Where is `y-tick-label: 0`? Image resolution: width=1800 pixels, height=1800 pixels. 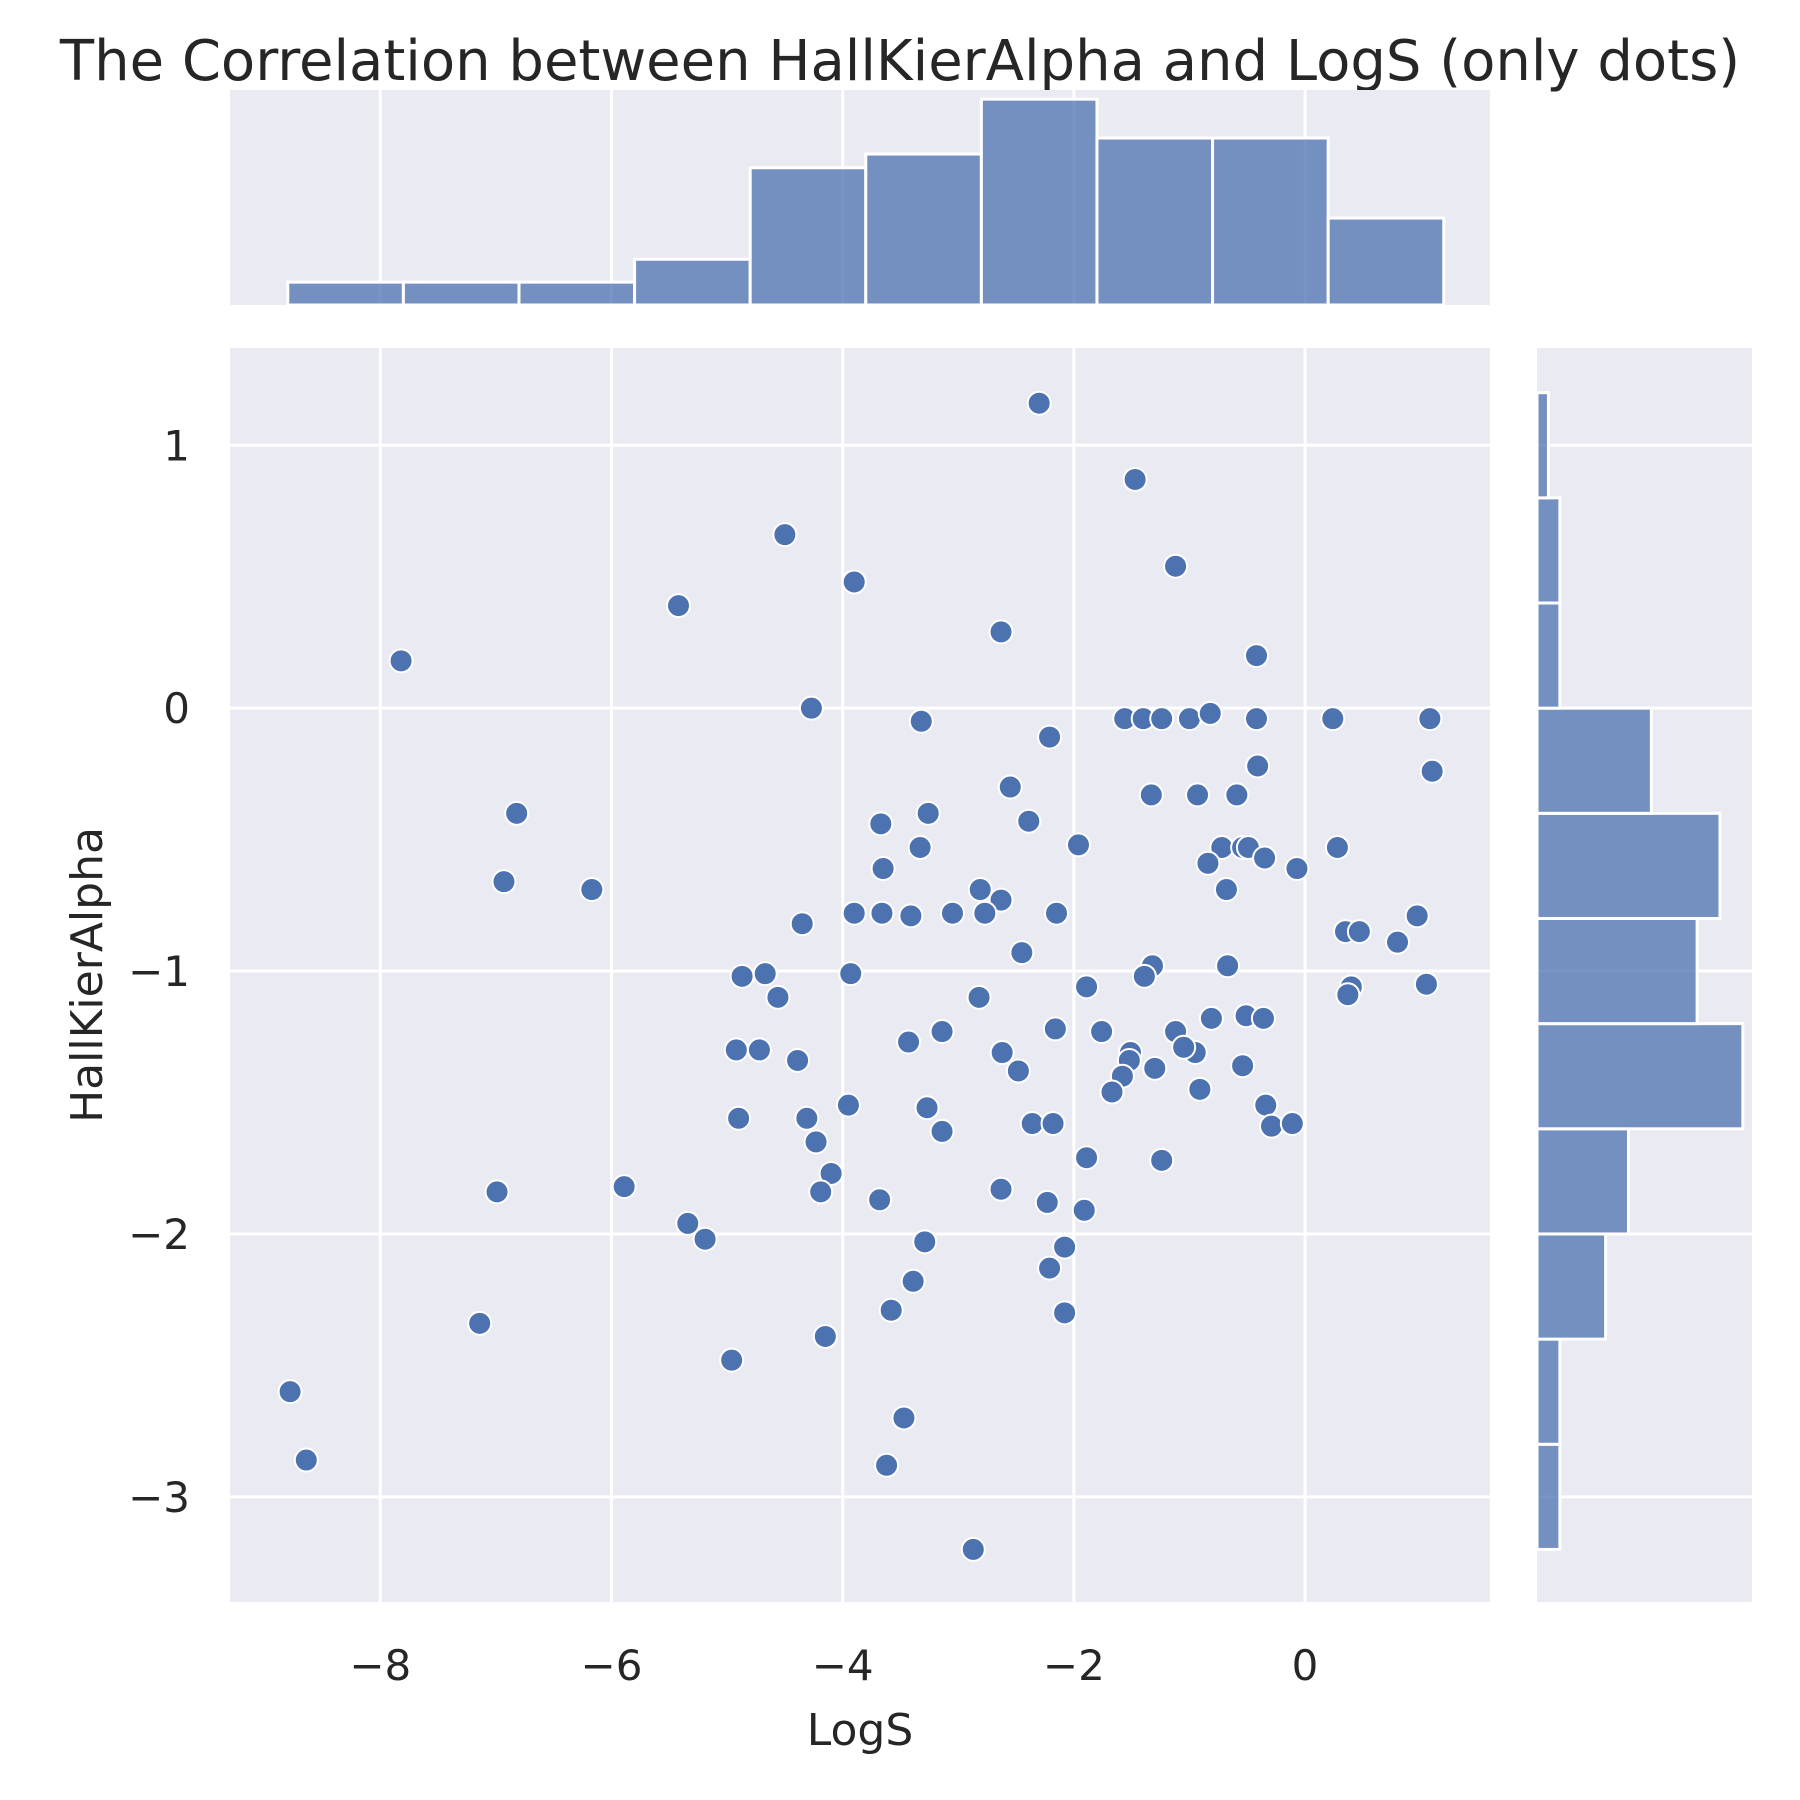
y-tick-label: 0 is located at coordinates (176, 708).